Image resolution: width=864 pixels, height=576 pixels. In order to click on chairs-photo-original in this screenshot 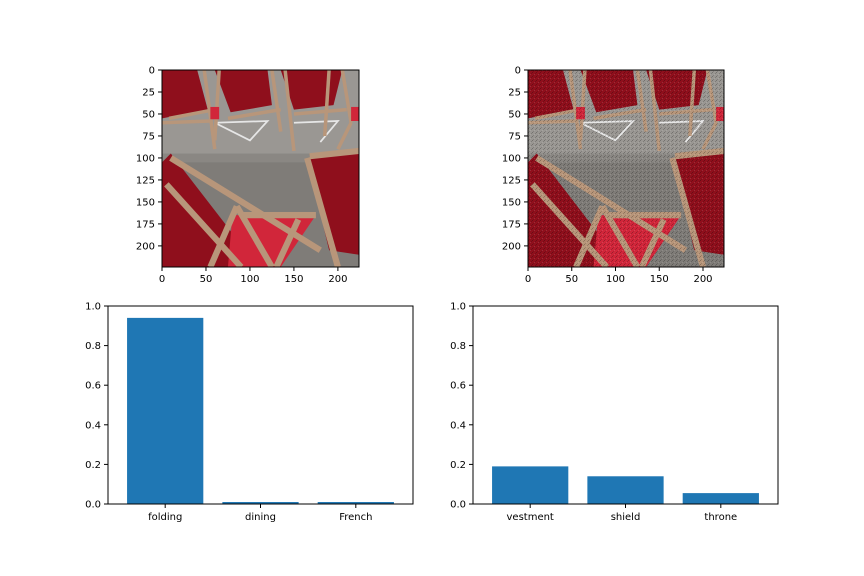, I will do `click(260, 168)`.